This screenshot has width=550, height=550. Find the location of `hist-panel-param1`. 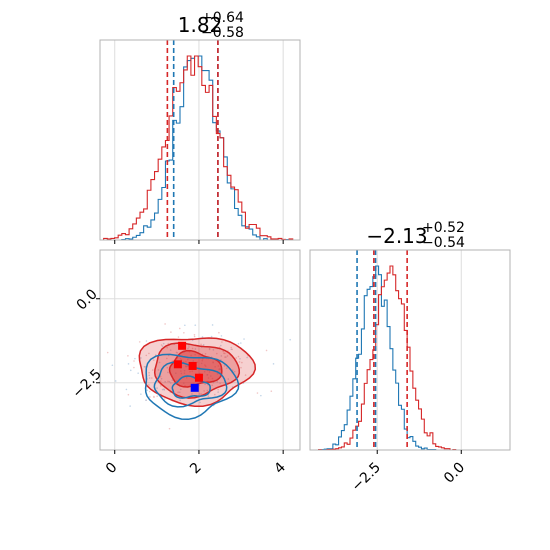

hist-panel-param1 is located at coordinates (200, 140).